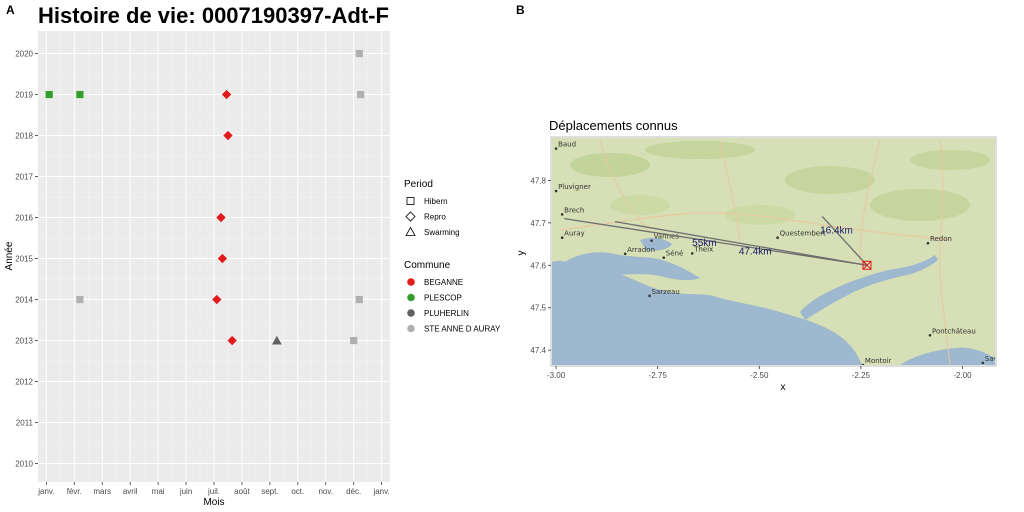 This screenshot has height=512, width=1024. I want to click on y-tick-label: 2020, so click(24, 54).